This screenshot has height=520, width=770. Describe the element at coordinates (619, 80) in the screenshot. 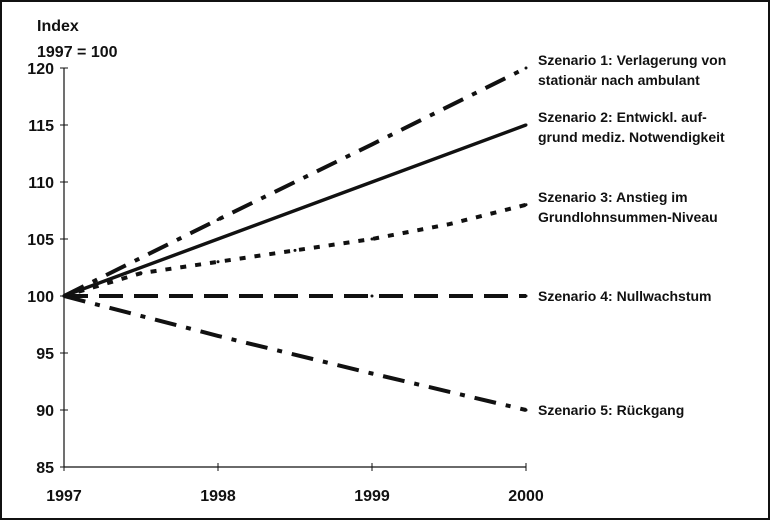

I see `legend-label-szenario-1: stationär nach ambulant` at that location.